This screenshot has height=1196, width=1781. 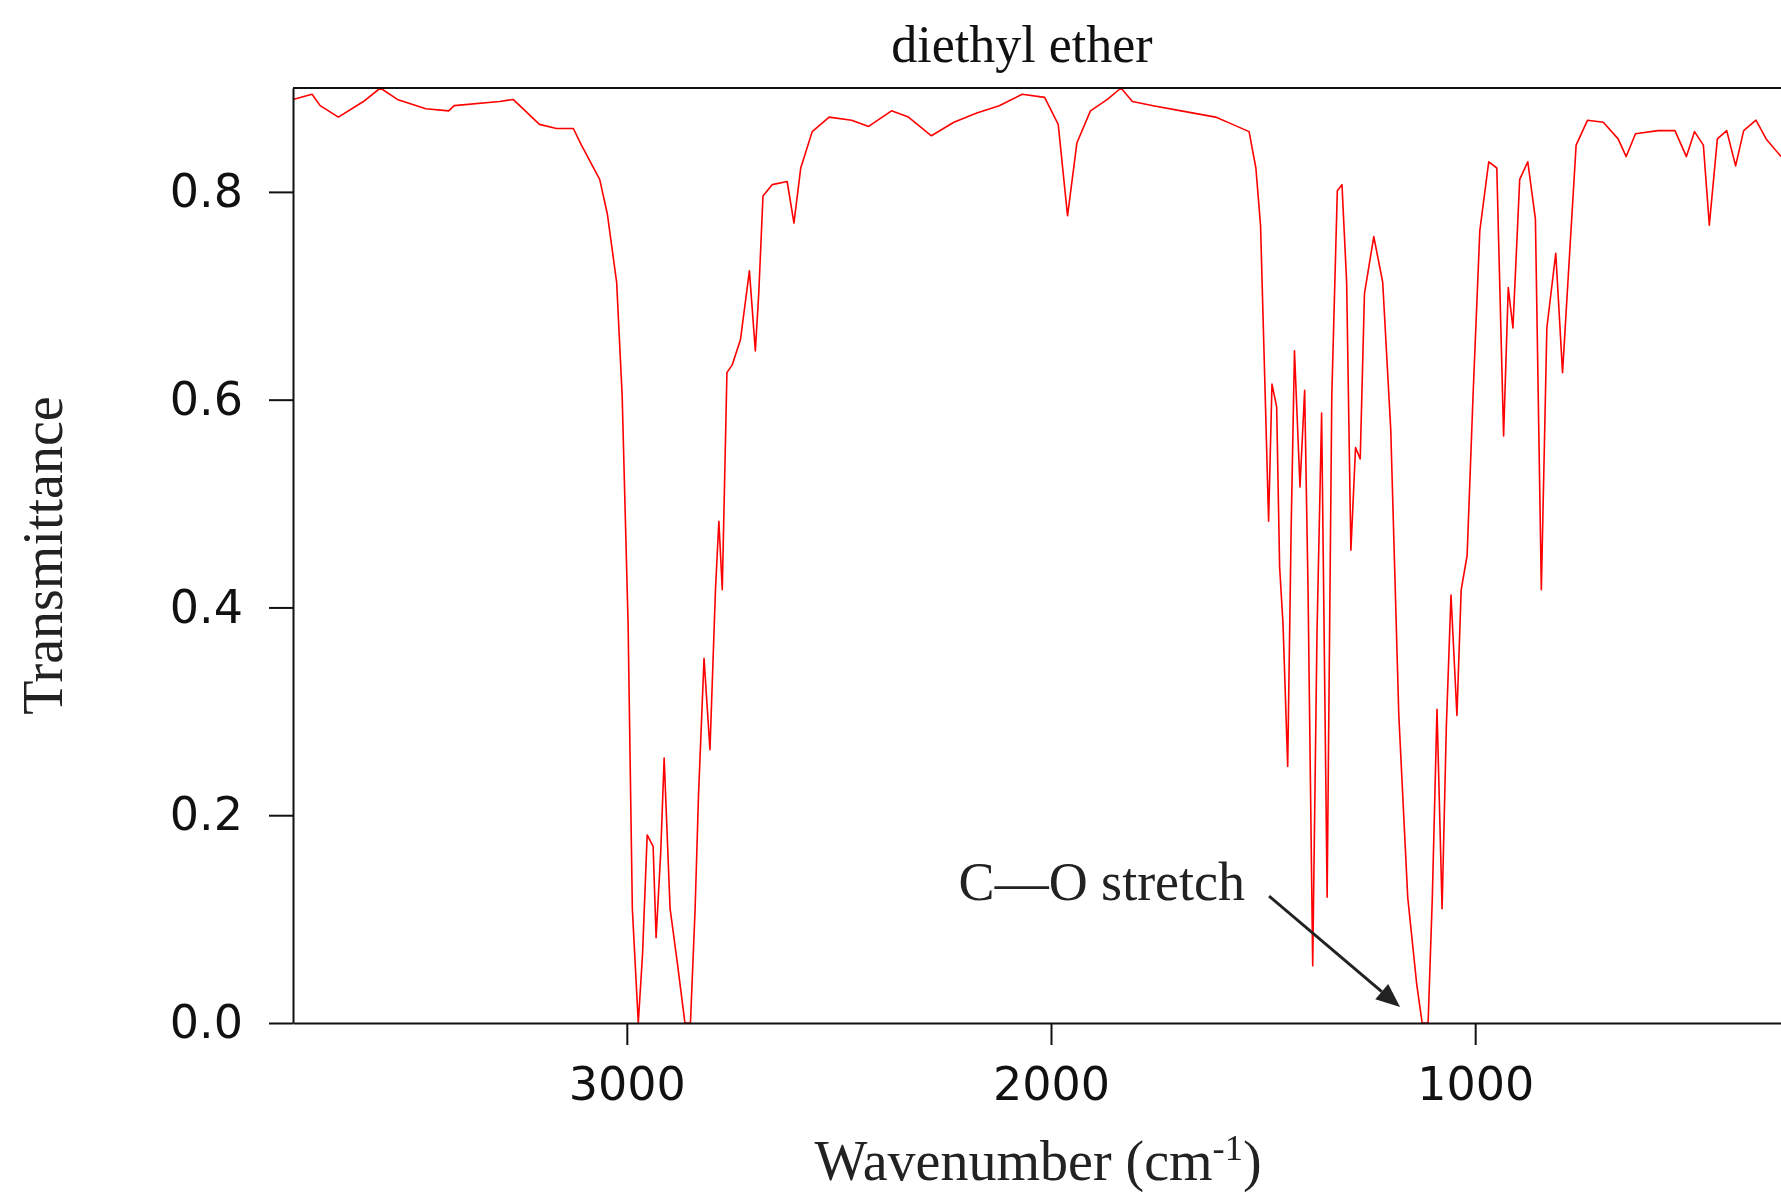 What do you see at coordinates (627, 1083) in the screenshot?
I see `x-tick-label: 3000` at bounding box center [627, 1083].